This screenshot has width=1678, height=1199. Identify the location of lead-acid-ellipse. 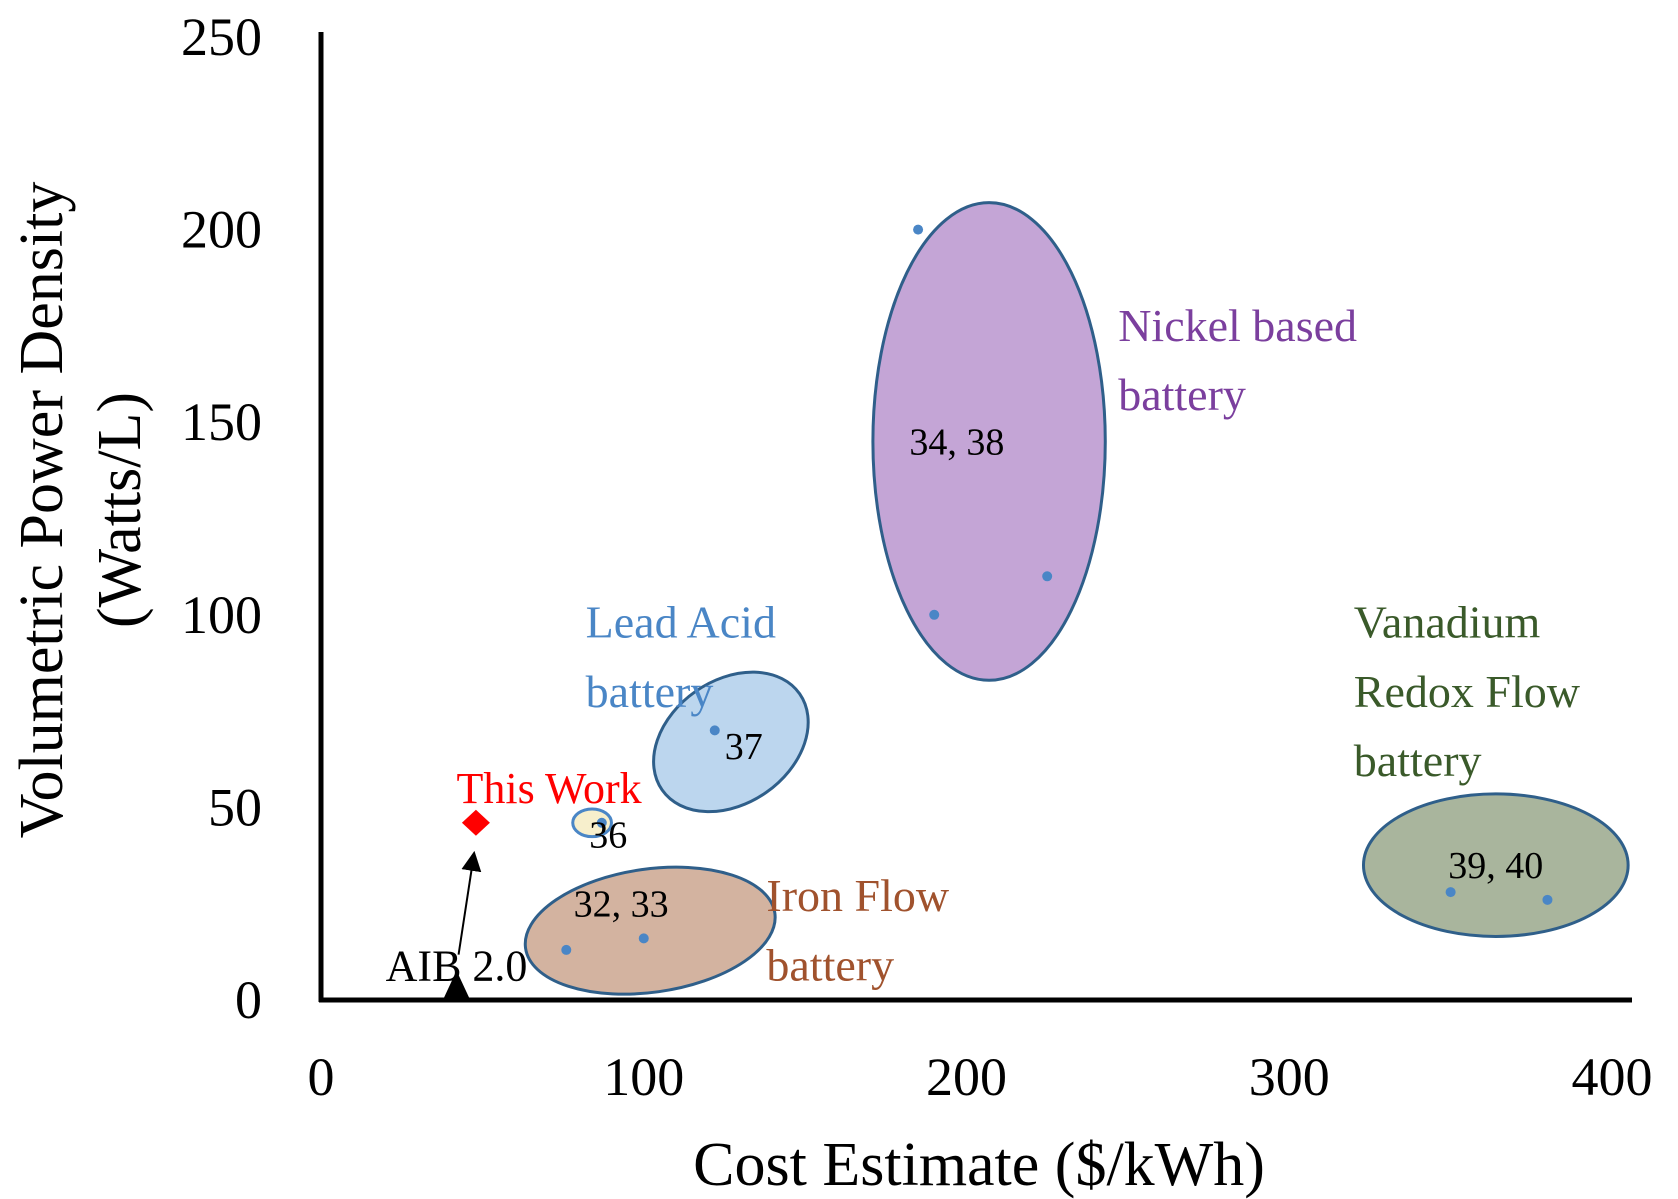
(731, 742).